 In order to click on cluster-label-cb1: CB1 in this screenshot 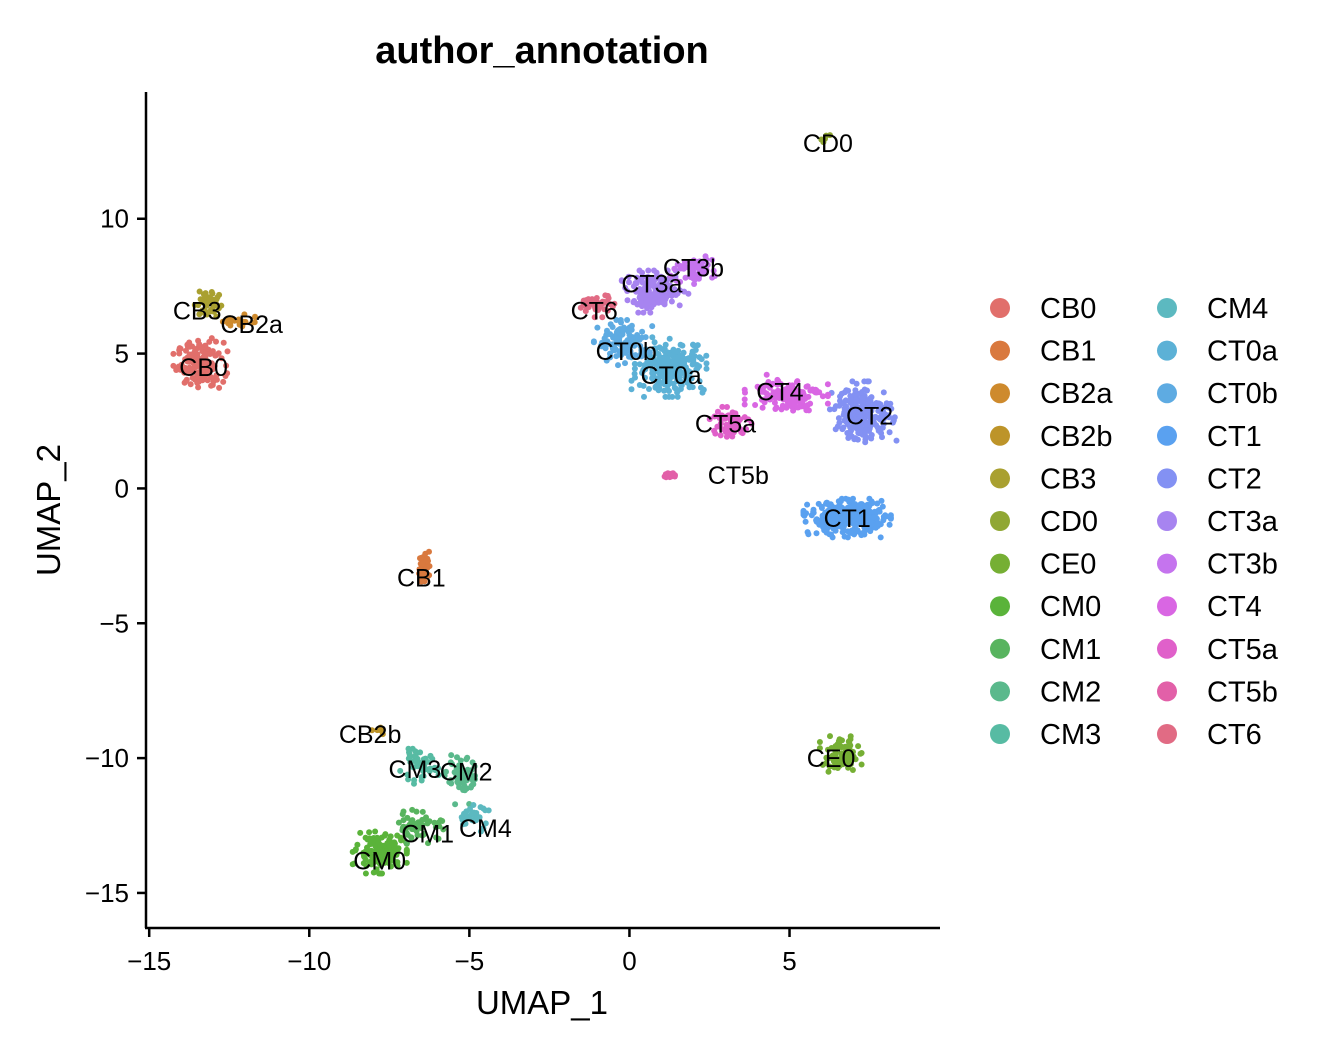, I will do `click(421, 578)`.